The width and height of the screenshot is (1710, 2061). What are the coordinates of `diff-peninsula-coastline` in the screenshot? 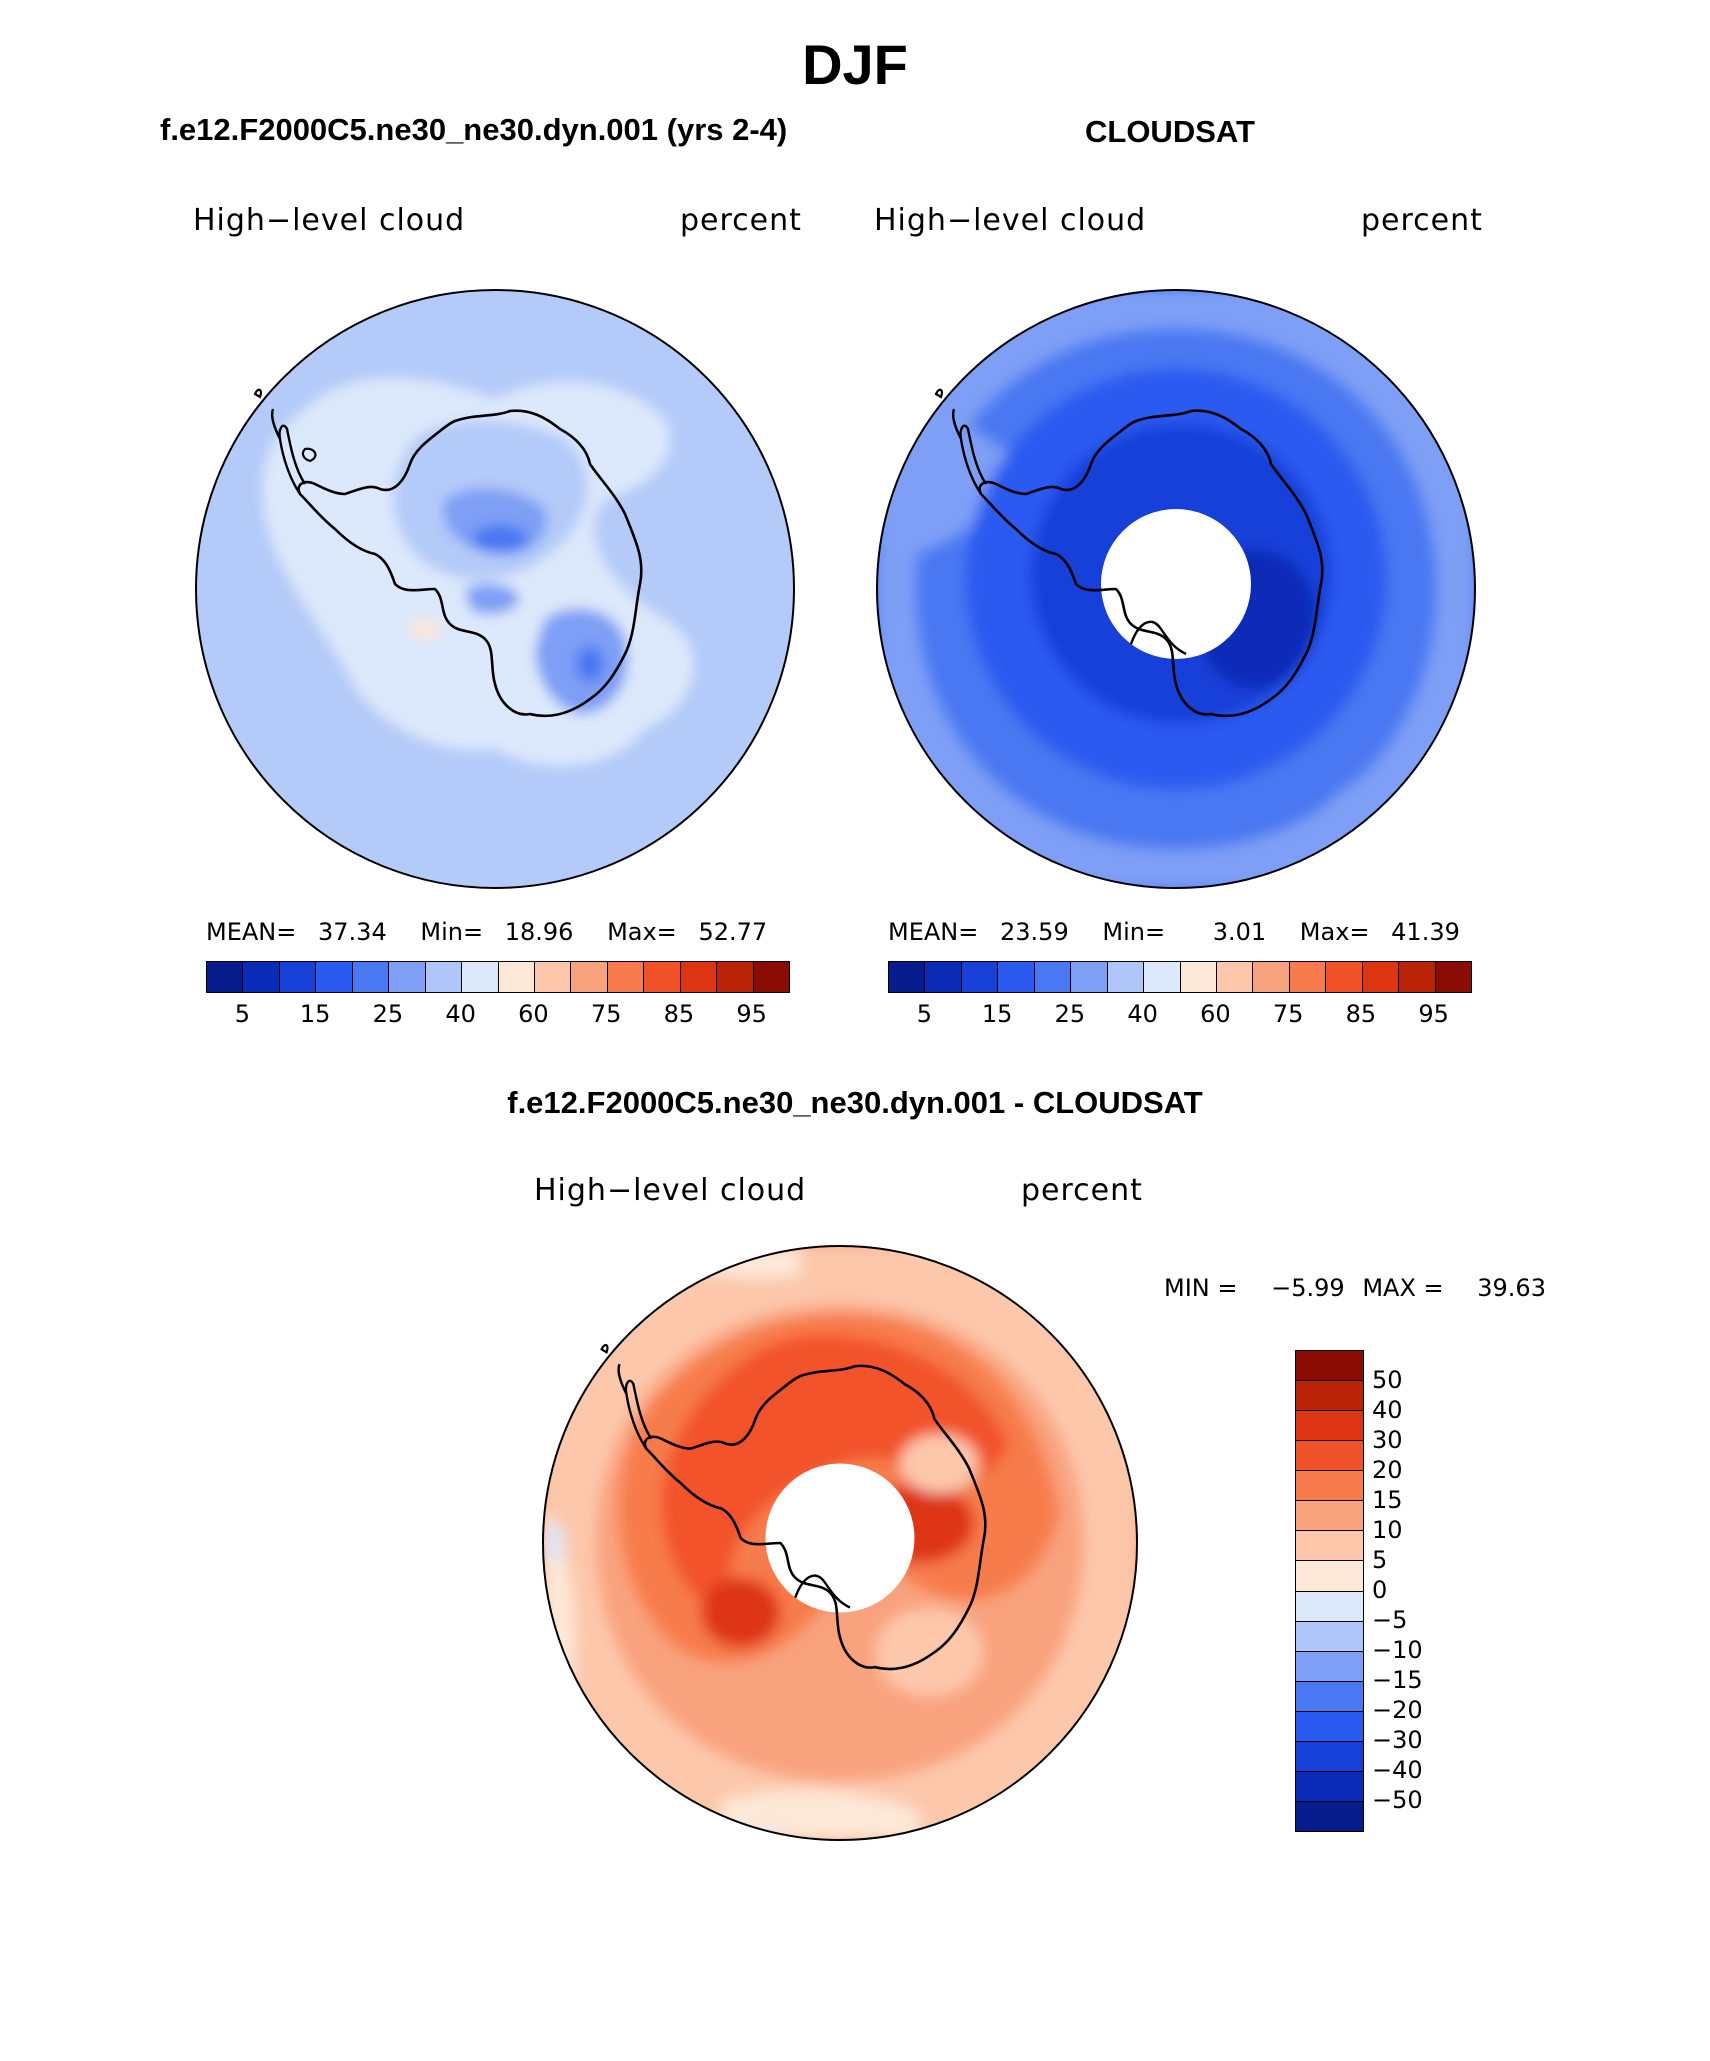 It's located at (635, 1406).